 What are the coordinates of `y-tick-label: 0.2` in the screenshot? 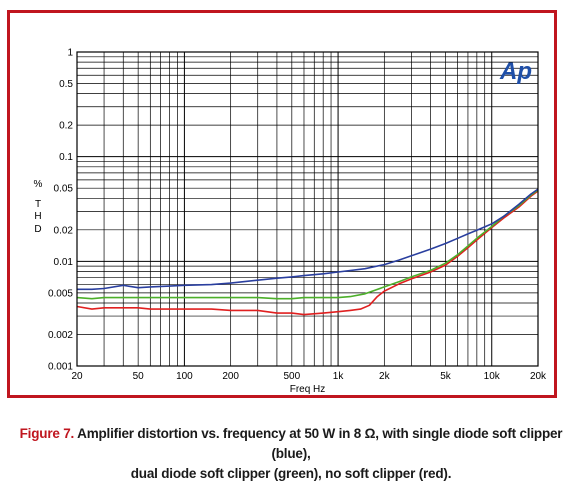 It's located at (66, 126).